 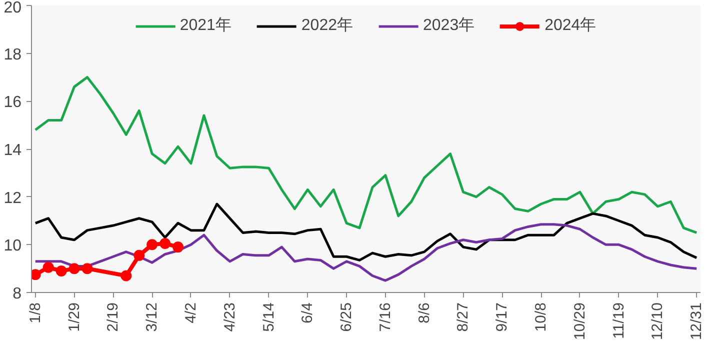 What do you see at coordinates (113, 317) in the screenshot?
I see `x-tick-label: 2/19` at bounding box center [113, 317].